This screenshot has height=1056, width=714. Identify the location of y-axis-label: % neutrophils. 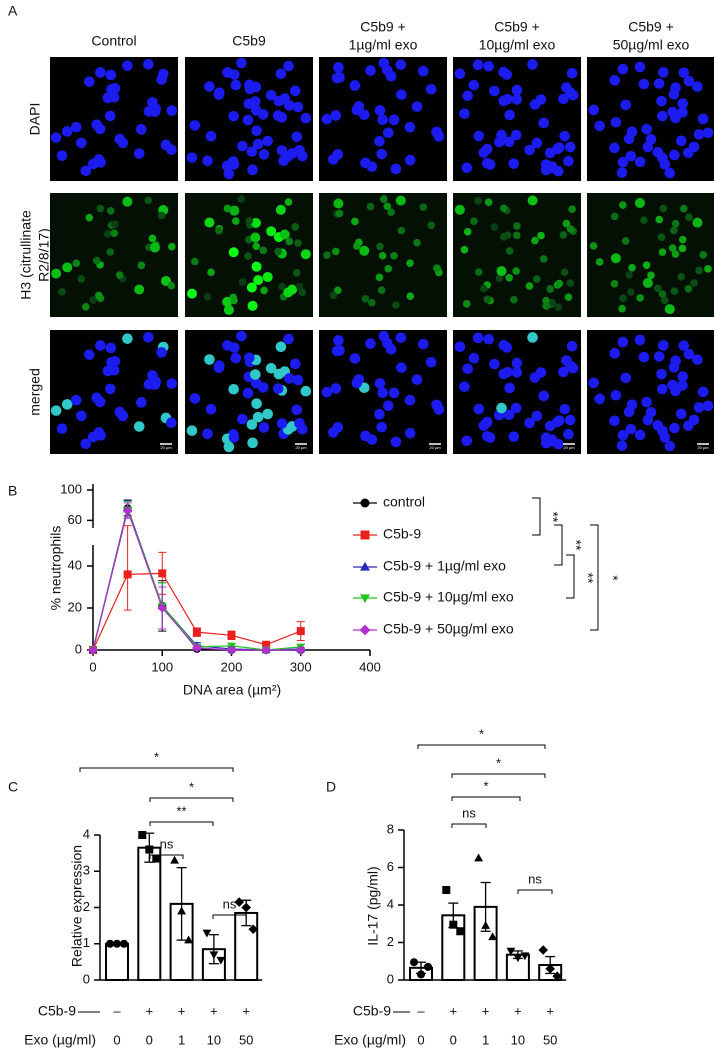
(56, 568).